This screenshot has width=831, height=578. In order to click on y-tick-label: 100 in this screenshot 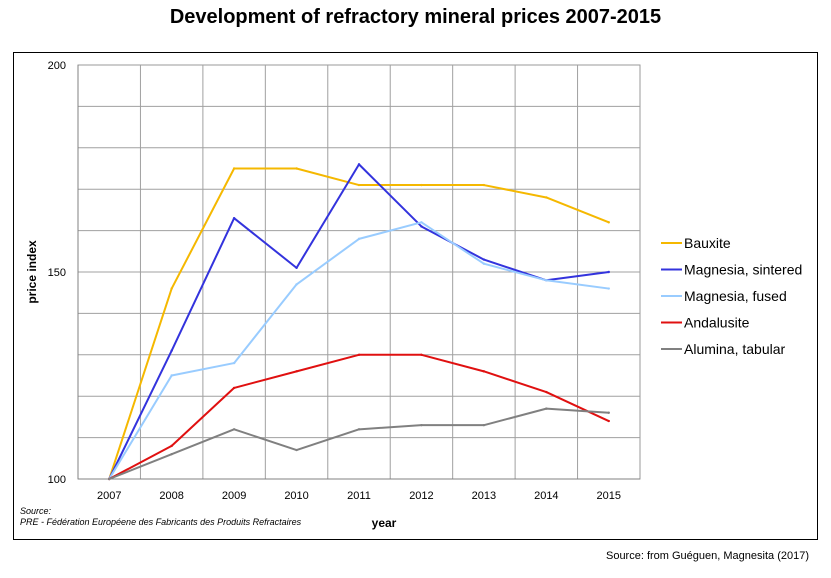, I will do `click(57, 480)`.